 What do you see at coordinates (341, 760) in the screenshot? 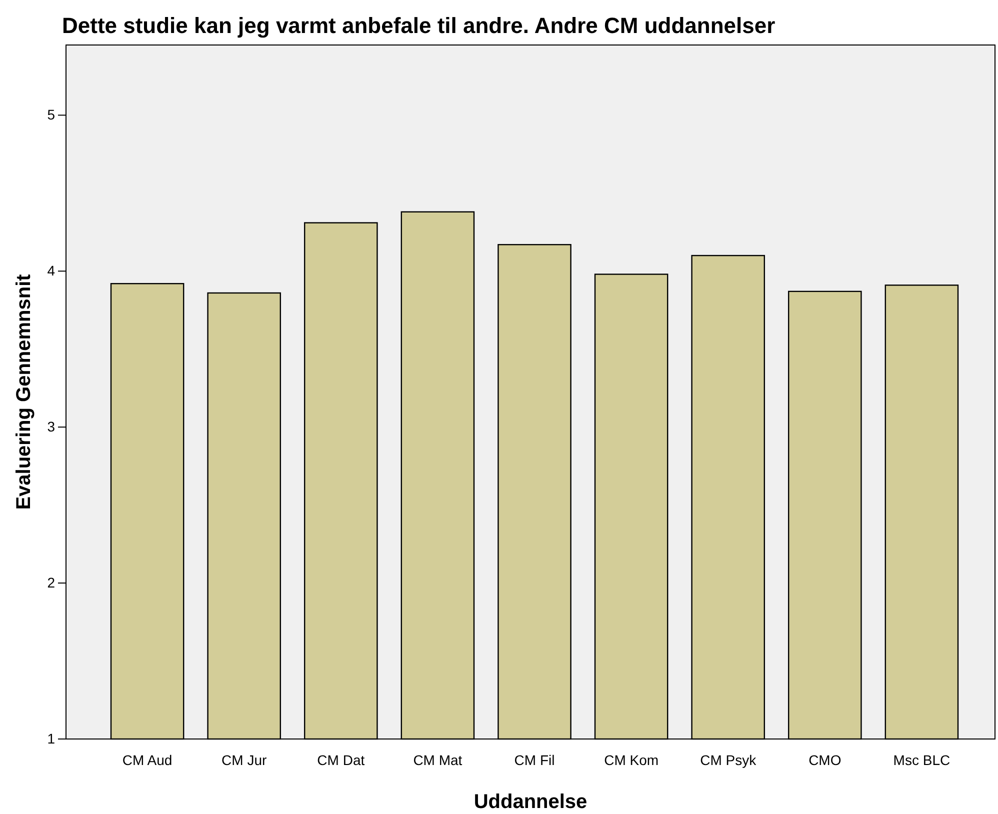
I see `x-tick-label: CM Dat` at bounding box center [341, 760].